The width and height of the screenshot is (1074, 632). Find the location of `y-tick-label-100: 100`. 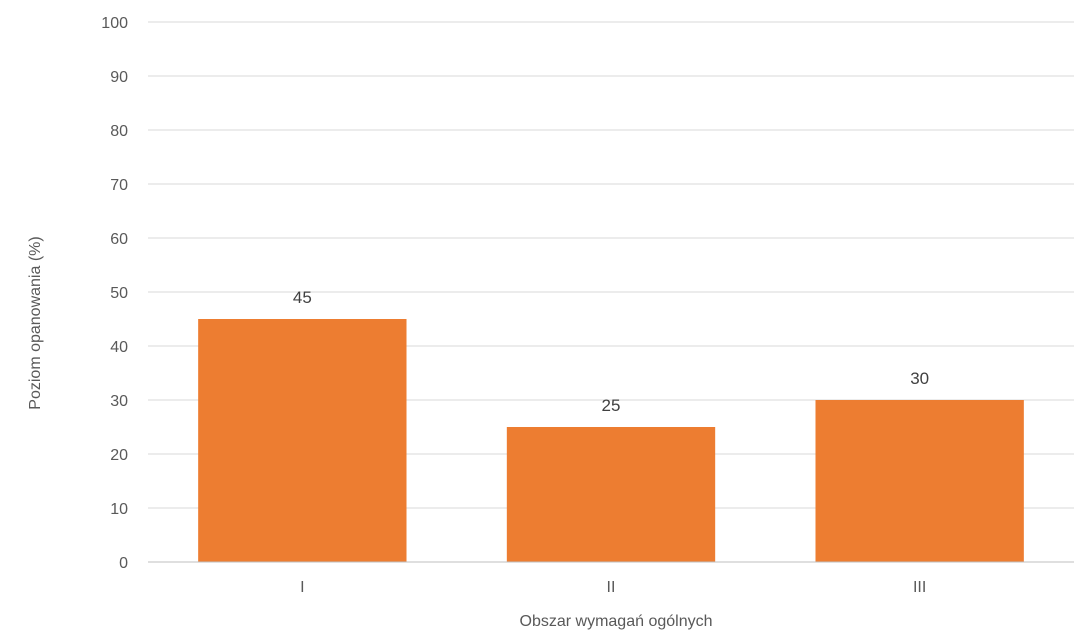

y-tick-label-100: 100 is located at coordinates (114, 23).